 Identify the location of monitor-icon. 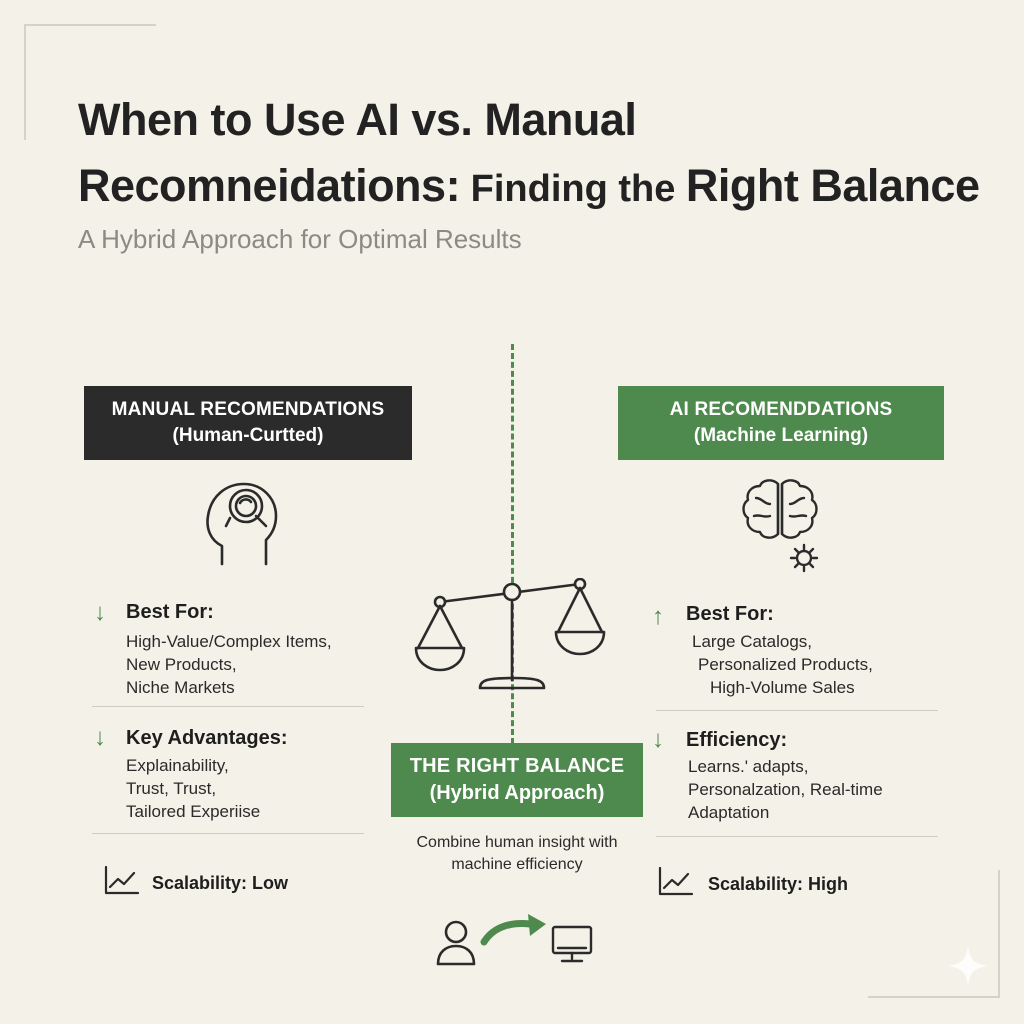
(572, 944).